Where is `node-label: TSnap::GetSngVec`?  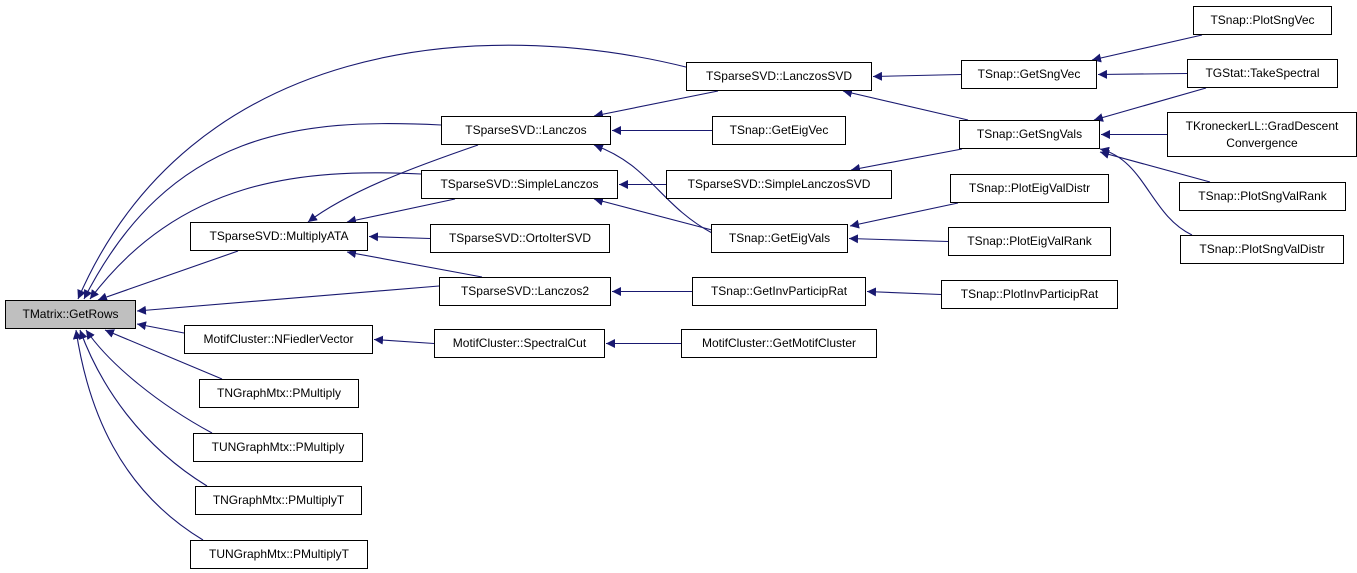 node-label: TSnap::GetSngVec is located at coordinates (1029, 74).